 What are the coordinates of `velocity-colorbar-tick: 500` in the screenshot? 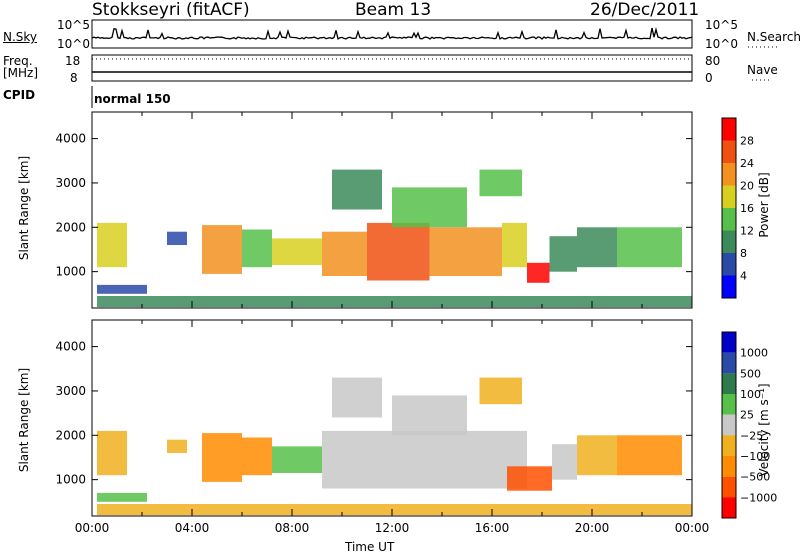 It's located at (750, 373).